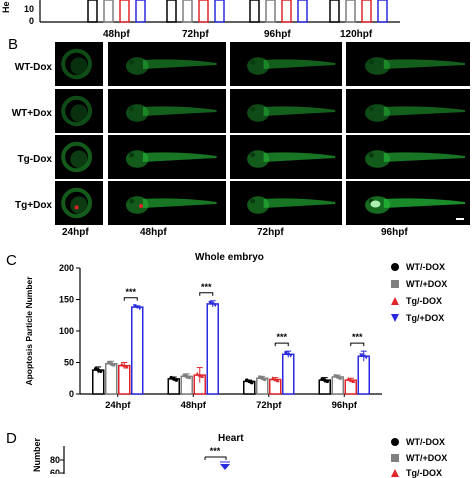  I want to click on legend-d-tg-minus-marker, so click(395, 473).